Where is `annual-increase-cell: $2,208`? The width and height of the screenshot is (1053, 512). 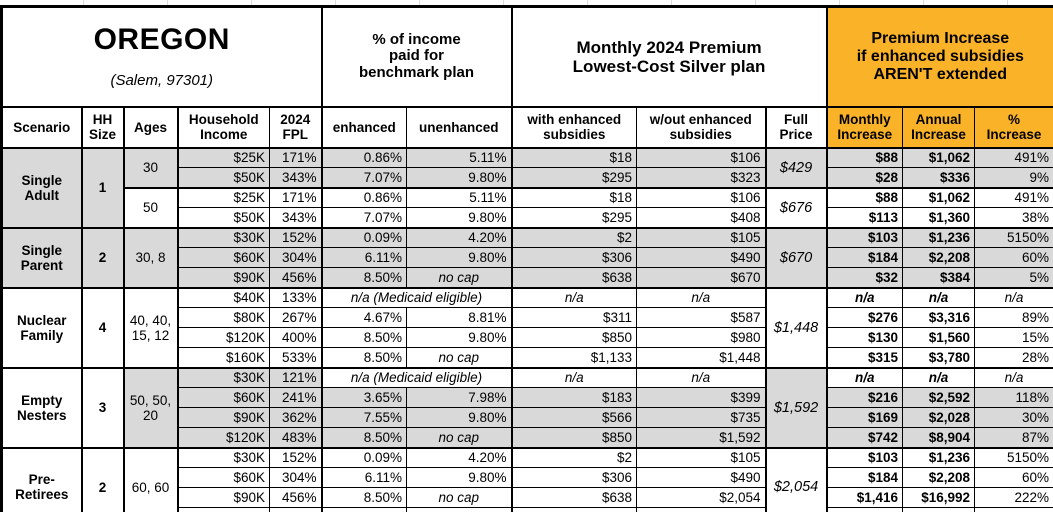
annual-increase-cell: $2,208 is located at coordinates (939, 478).